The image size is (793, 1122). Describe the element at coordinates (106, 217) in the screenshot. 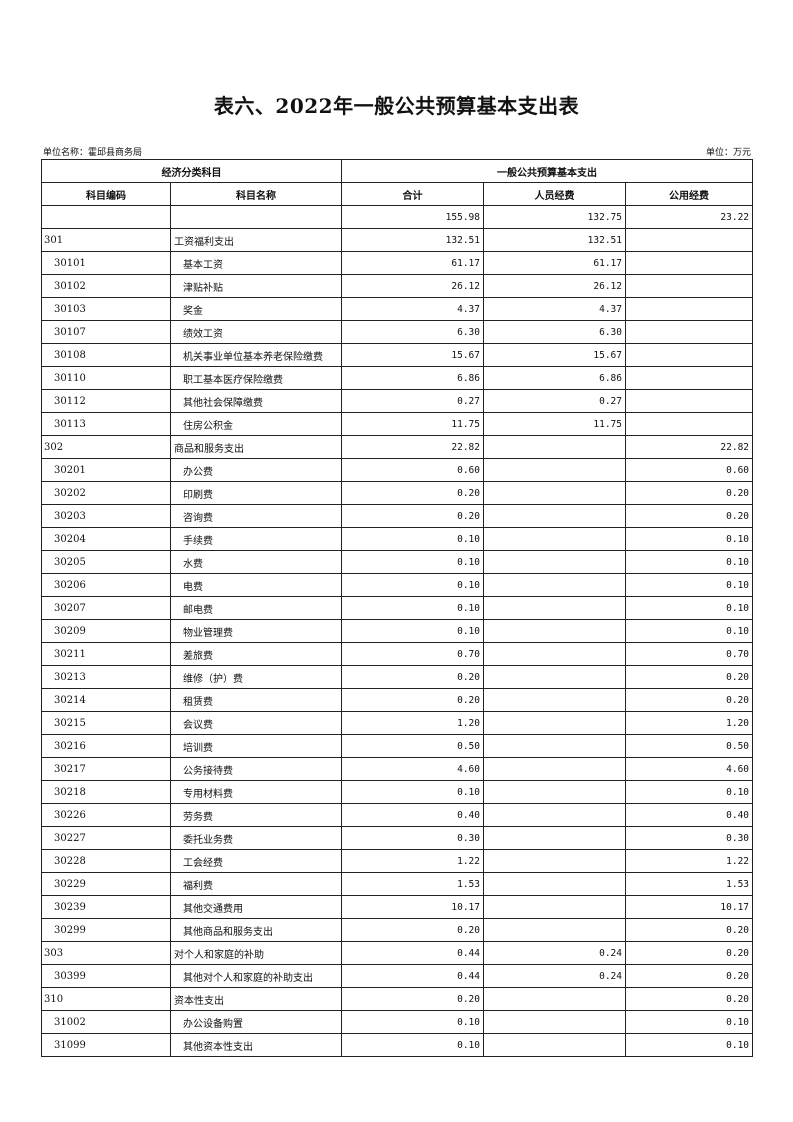

I see `cell-code` at that location.